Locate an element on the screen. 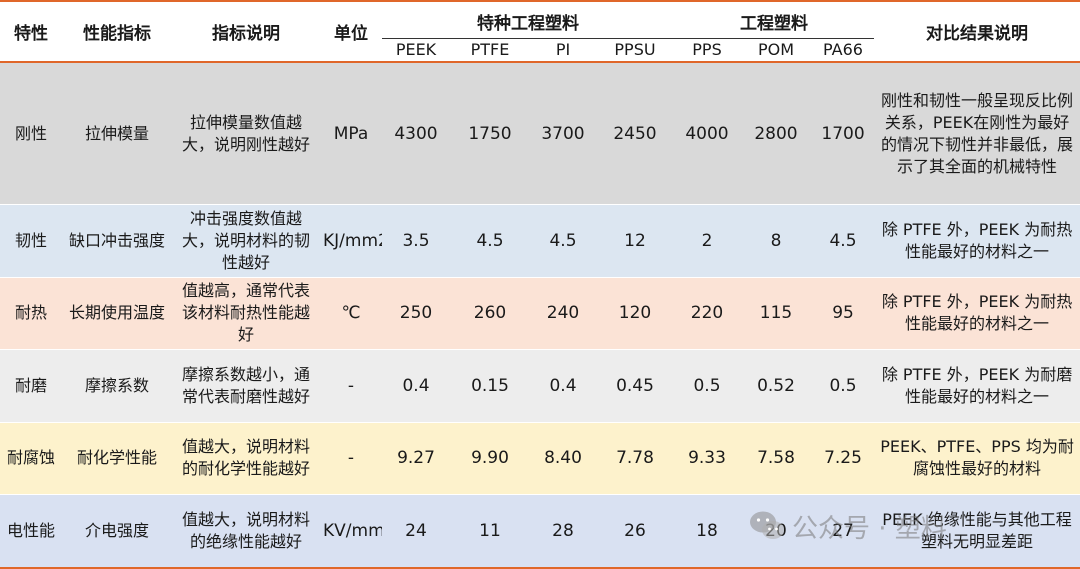 The width and height of the screenshot is (1080, 569). cell-description: 值越大，说明材料的绝缘性能越好 is located at coordinates (246, 531).